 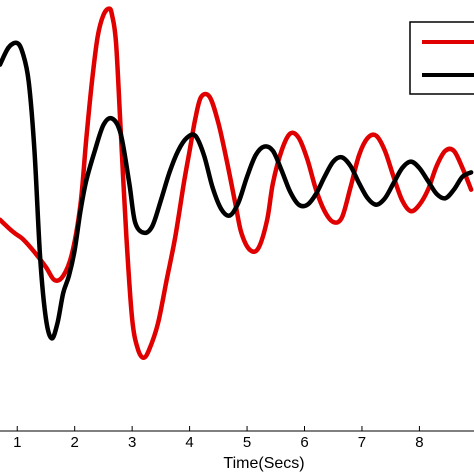 I want to click on x-tick-label: 1, so click(x=17, y=442).